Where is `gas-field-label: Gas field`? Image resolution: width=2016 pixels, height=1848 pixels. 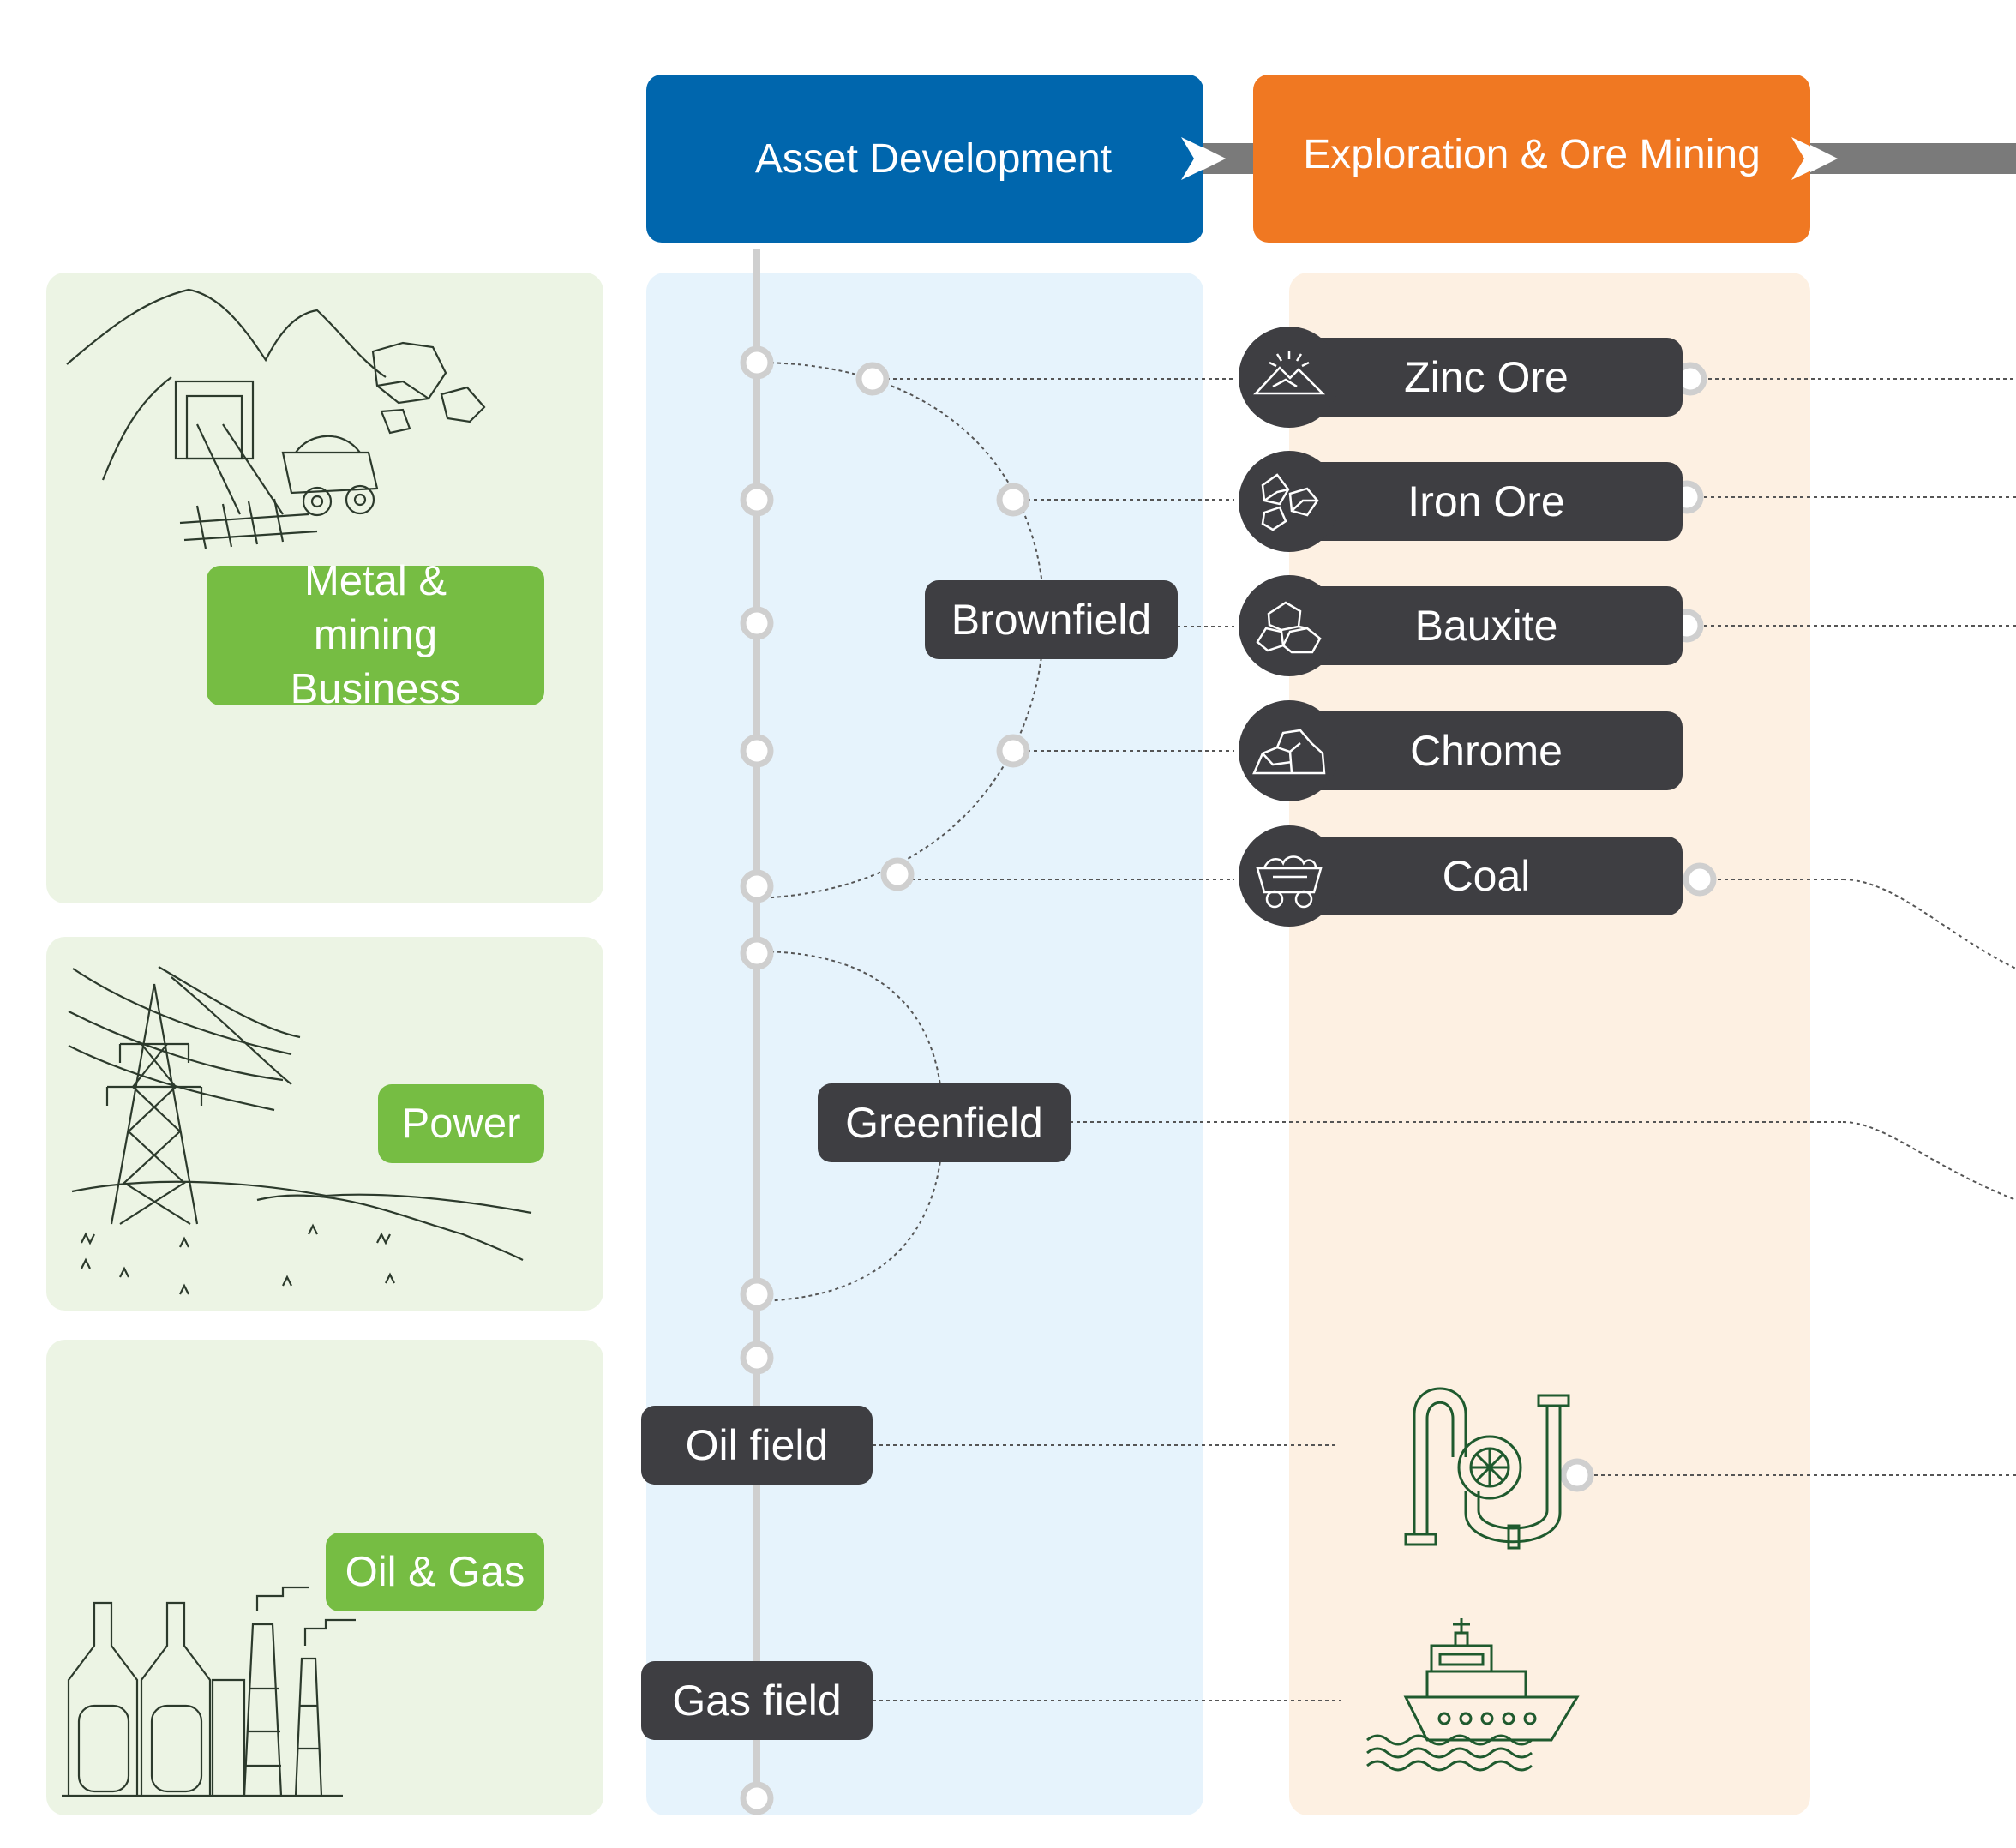
gas-field-label: Gas field is located at coordinates (757, 1701).